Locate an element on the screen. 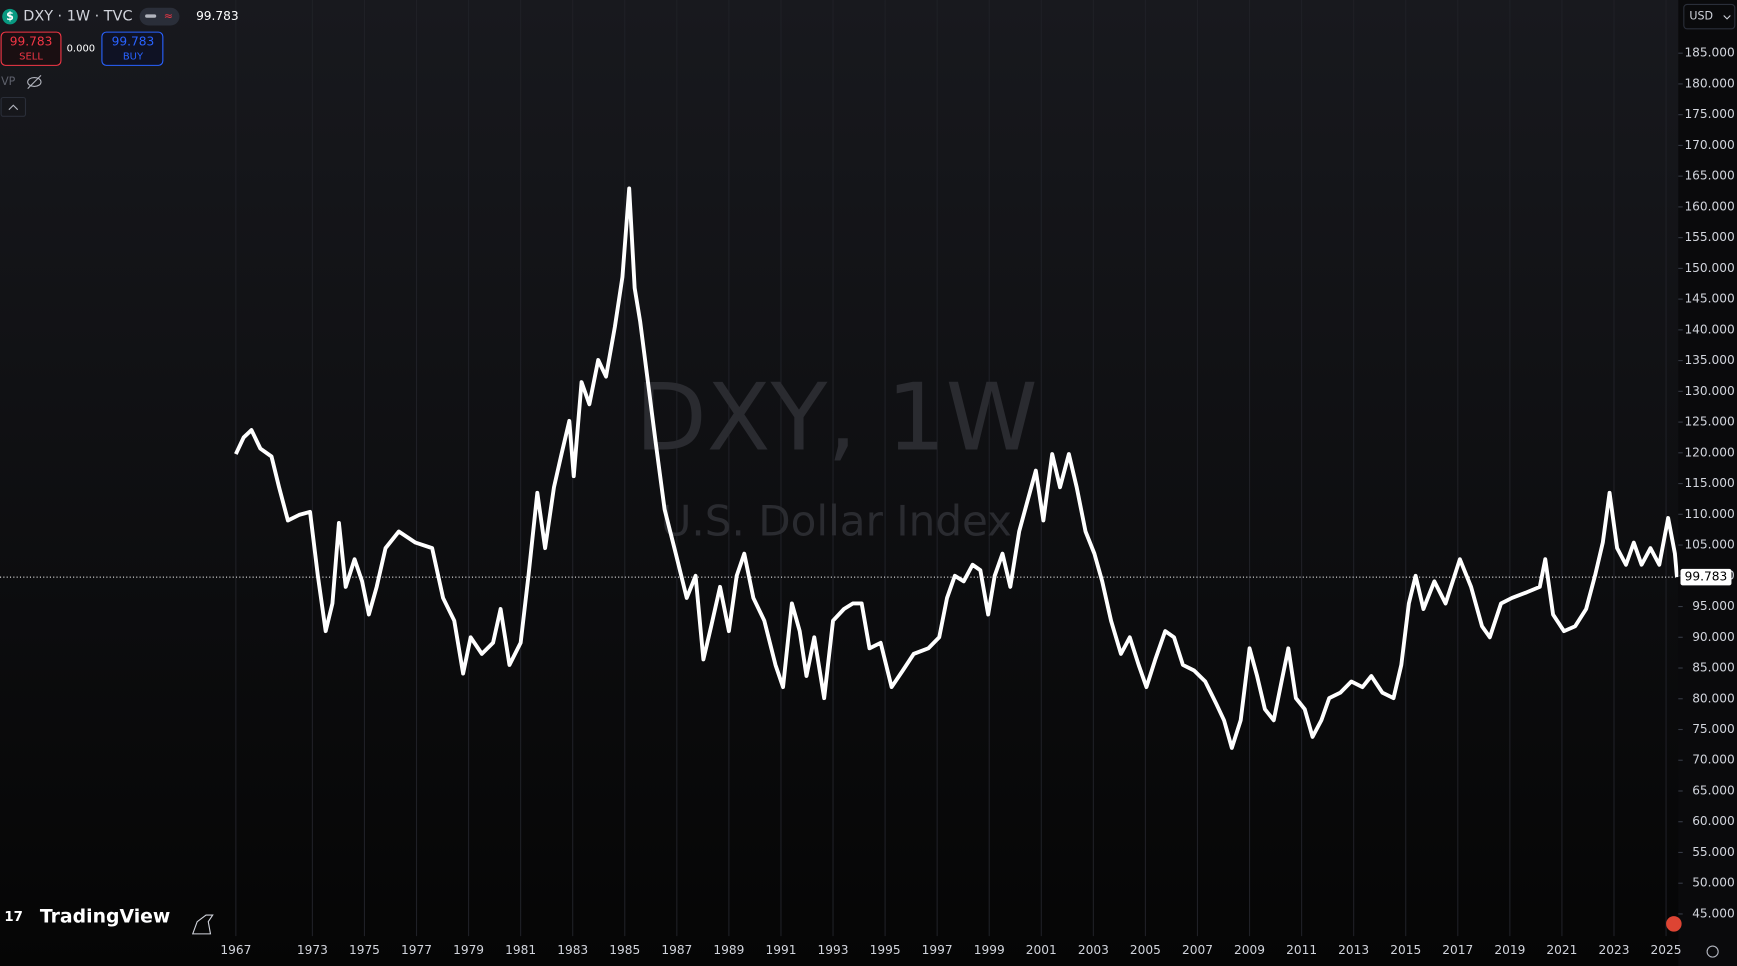 The image size is (1737, 966). collapse-button is located at coordinates (13, 106).